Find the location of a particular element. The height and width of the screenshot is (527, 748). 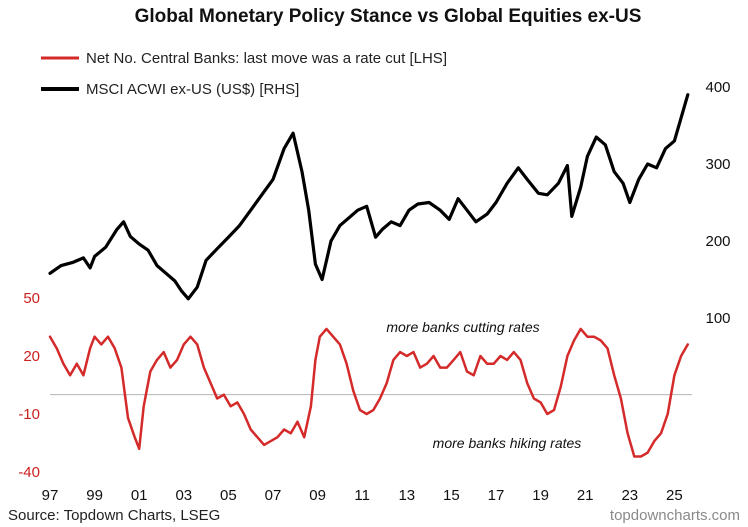

legend-black-label: MSCI ACWI ex-US (US$) [RHS] is located at coordinates (192, 89).